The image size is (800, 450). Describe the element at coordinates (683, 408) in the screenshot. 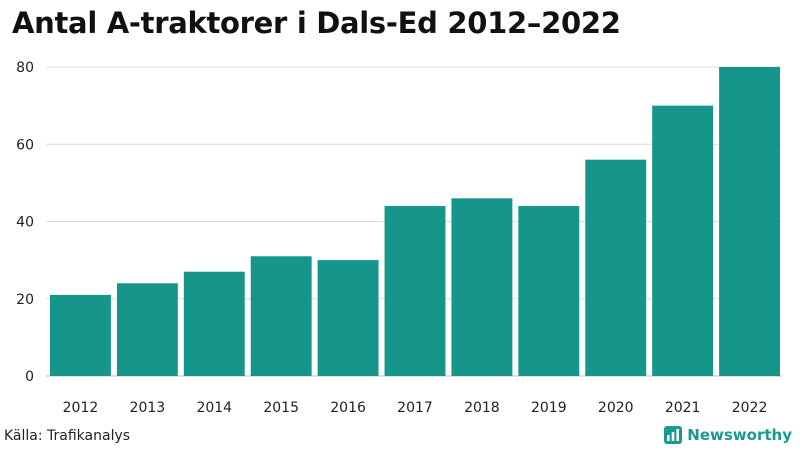

I see `x-tick-label: 2021` at that location.